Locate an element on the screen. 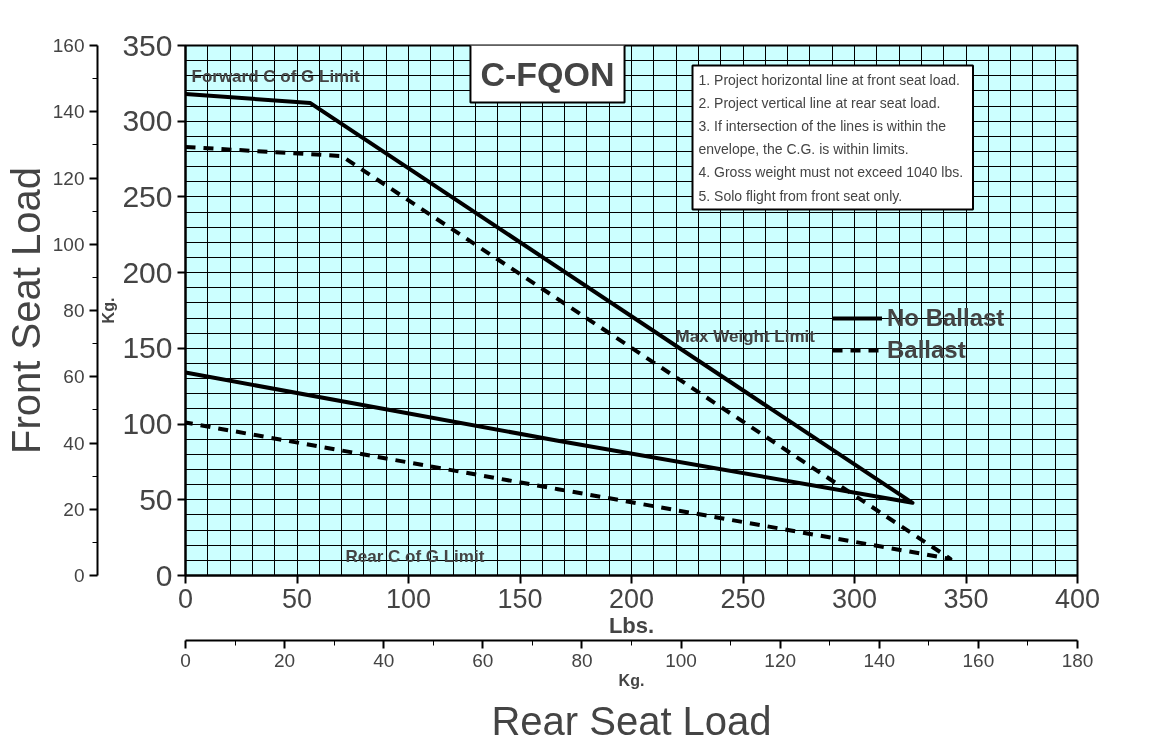 This screenshot has height=754, width=1167. y2-tick-label: 150 is located at coordinates (147, 348).